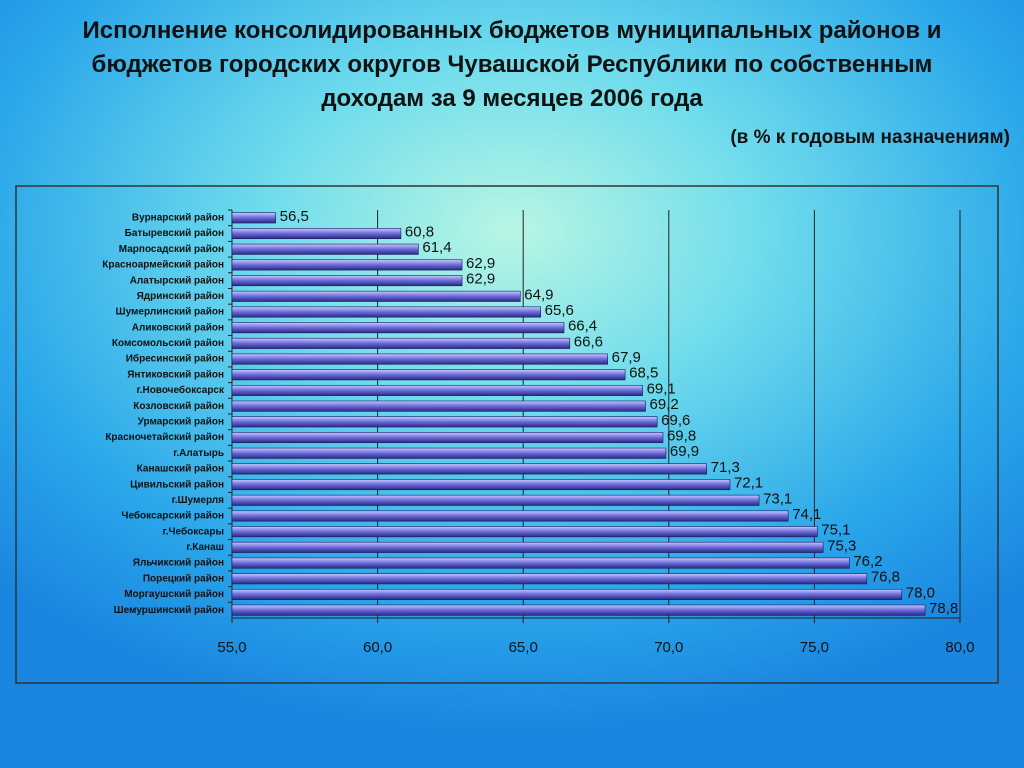 Image resolution: width=1024 pixels, height=768 pixels. What do you see at coordinates (175, 359) in the screenshot?
I see `y-tick-label: Ибресинский район` at bounding box center [175, 359].